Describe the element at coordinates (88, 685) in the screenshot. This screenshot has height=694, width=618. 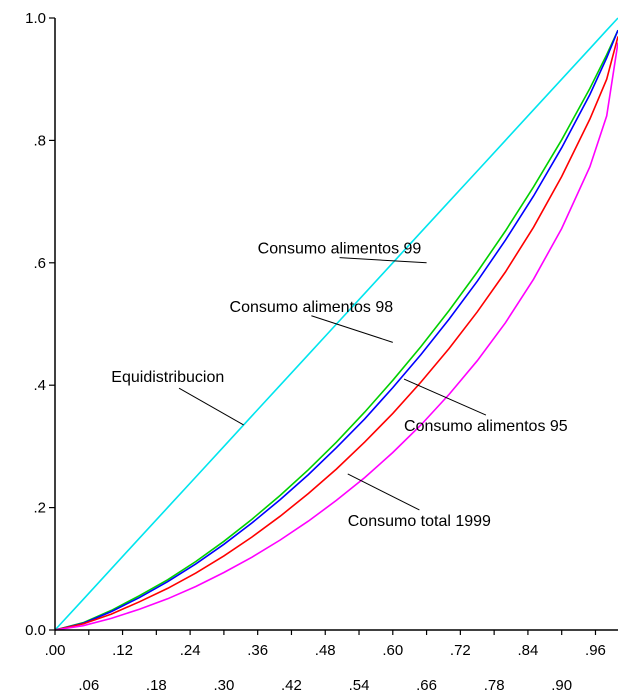
I see `x-tick-label: .06` at that location.